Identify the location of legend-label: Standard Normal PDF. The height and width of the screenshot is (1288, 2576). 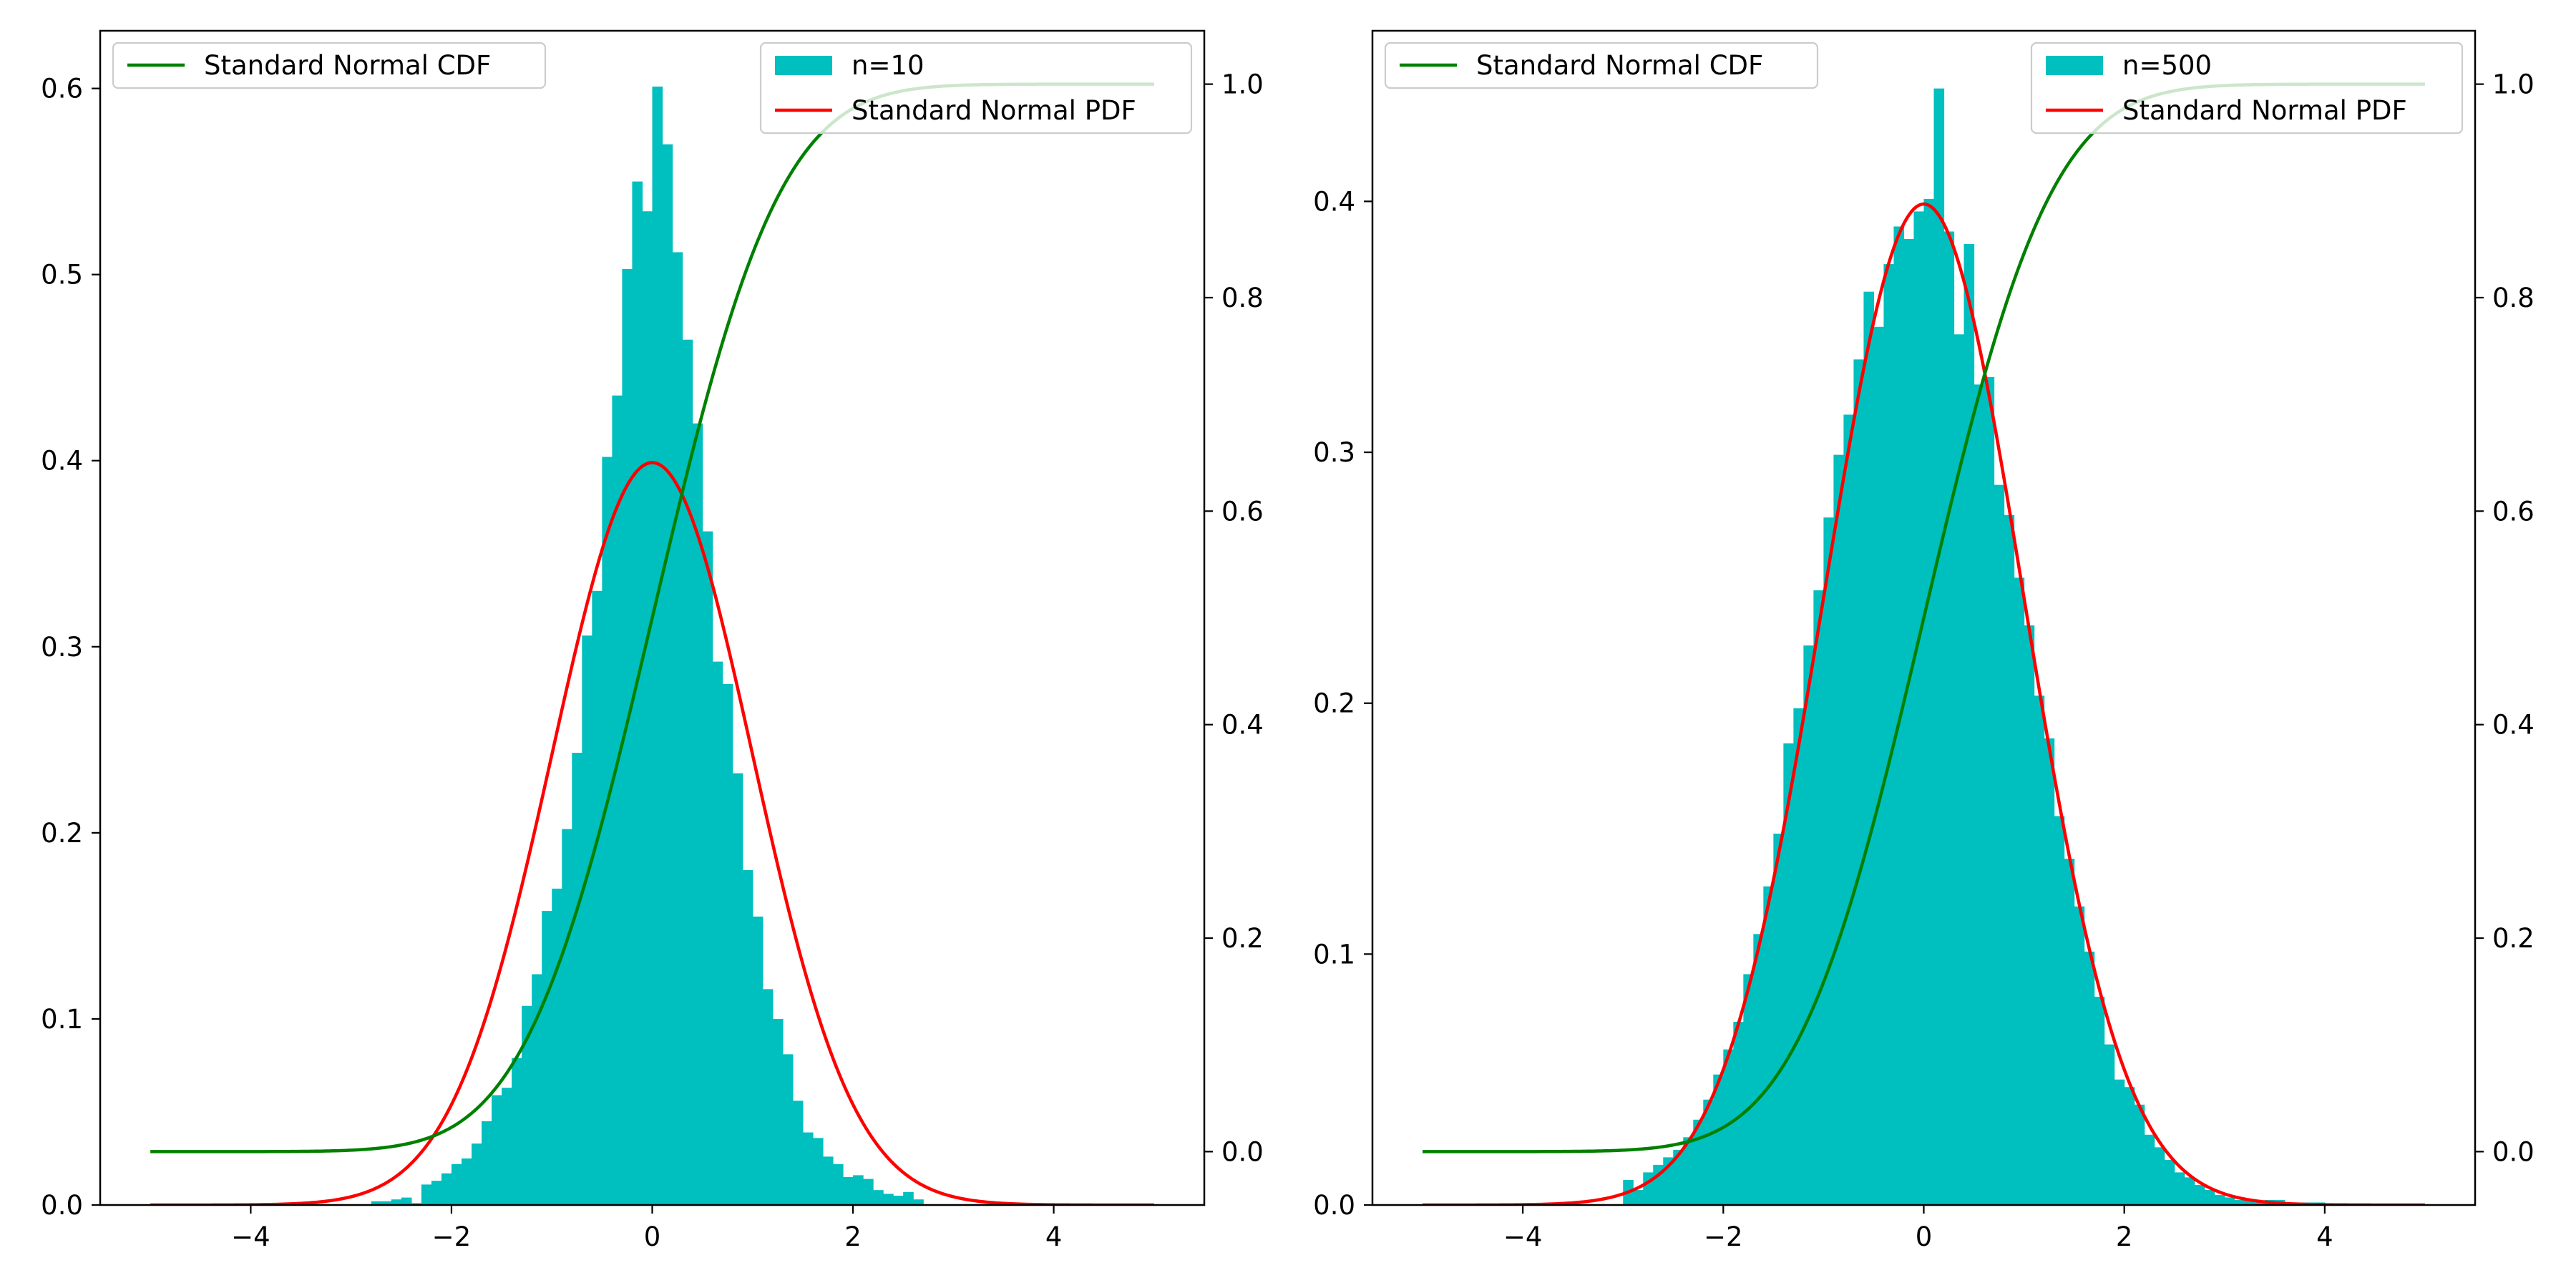
(994, 110).